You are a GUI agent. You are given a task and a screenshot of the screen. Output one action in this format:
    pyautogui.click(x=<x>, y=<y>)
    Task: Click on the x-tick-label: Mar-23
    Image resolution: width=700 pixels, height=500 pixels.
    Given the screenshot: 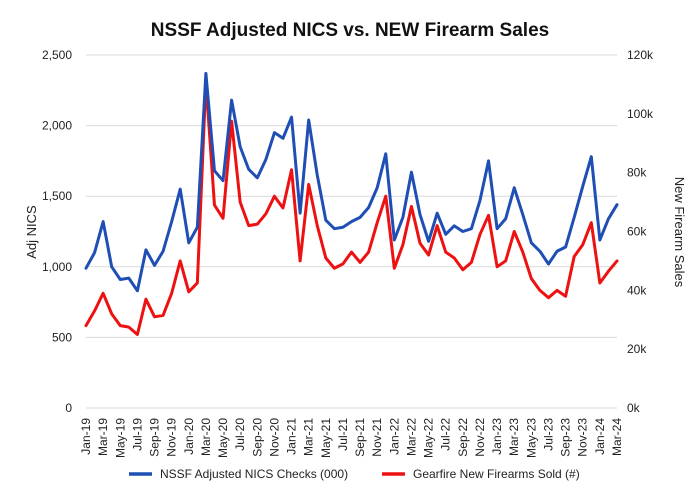 What is the action you would take?
    pyautogui.click(x=514, y=437)
    